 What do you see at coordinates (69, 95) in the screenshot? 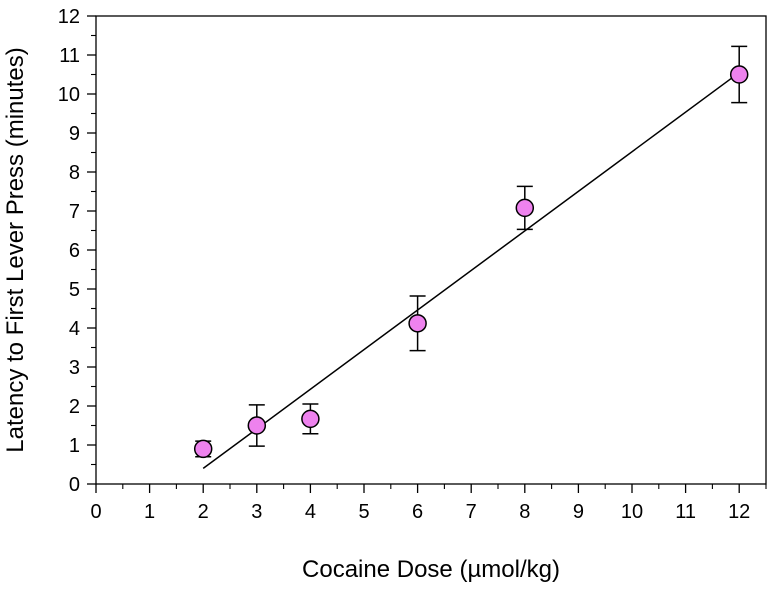
I see `y-tick-label: 10` at bounding box center [69, 95].